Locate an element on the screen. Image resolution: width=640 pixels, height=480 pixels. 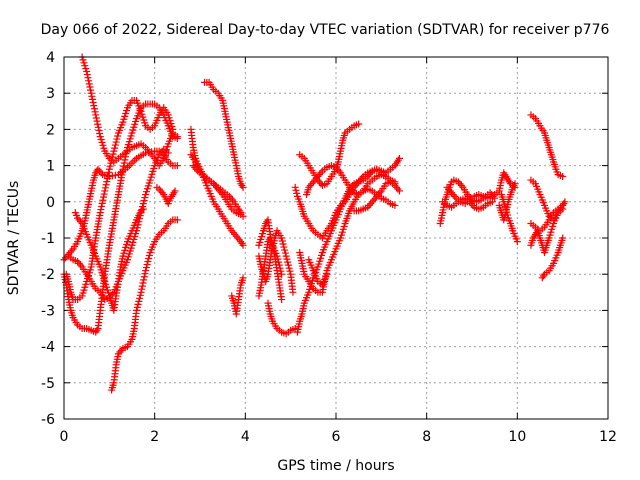
y-tick-label: 0 is located at coordinates (50, 203).